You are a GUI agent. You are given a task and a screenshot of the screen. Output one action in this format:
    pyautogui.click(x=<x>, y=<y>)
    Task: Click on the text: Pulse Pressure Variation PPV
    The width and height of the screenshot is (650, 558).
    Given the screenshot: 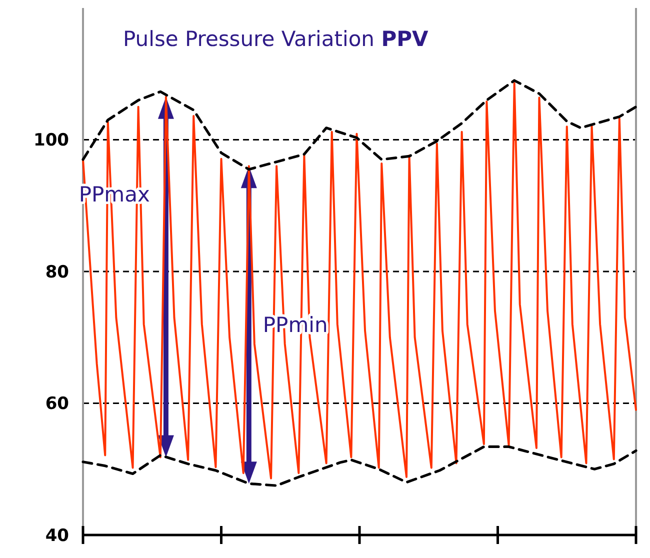 What is the action you would take?
    pyautogui.click(x=276, y=39)
    